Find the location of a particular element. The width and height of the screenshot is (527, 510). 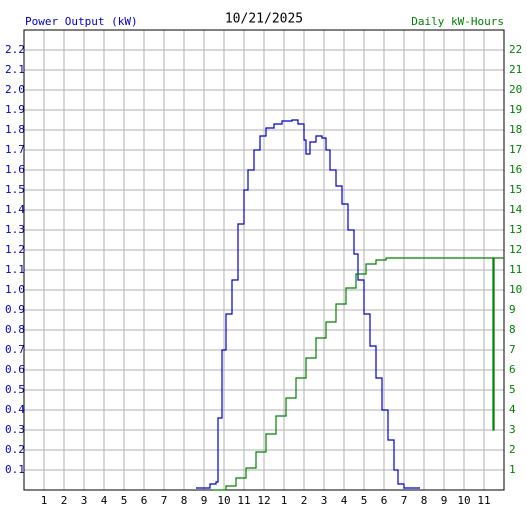

y2-tick-label: 7 is located at coordinates (512, 349).